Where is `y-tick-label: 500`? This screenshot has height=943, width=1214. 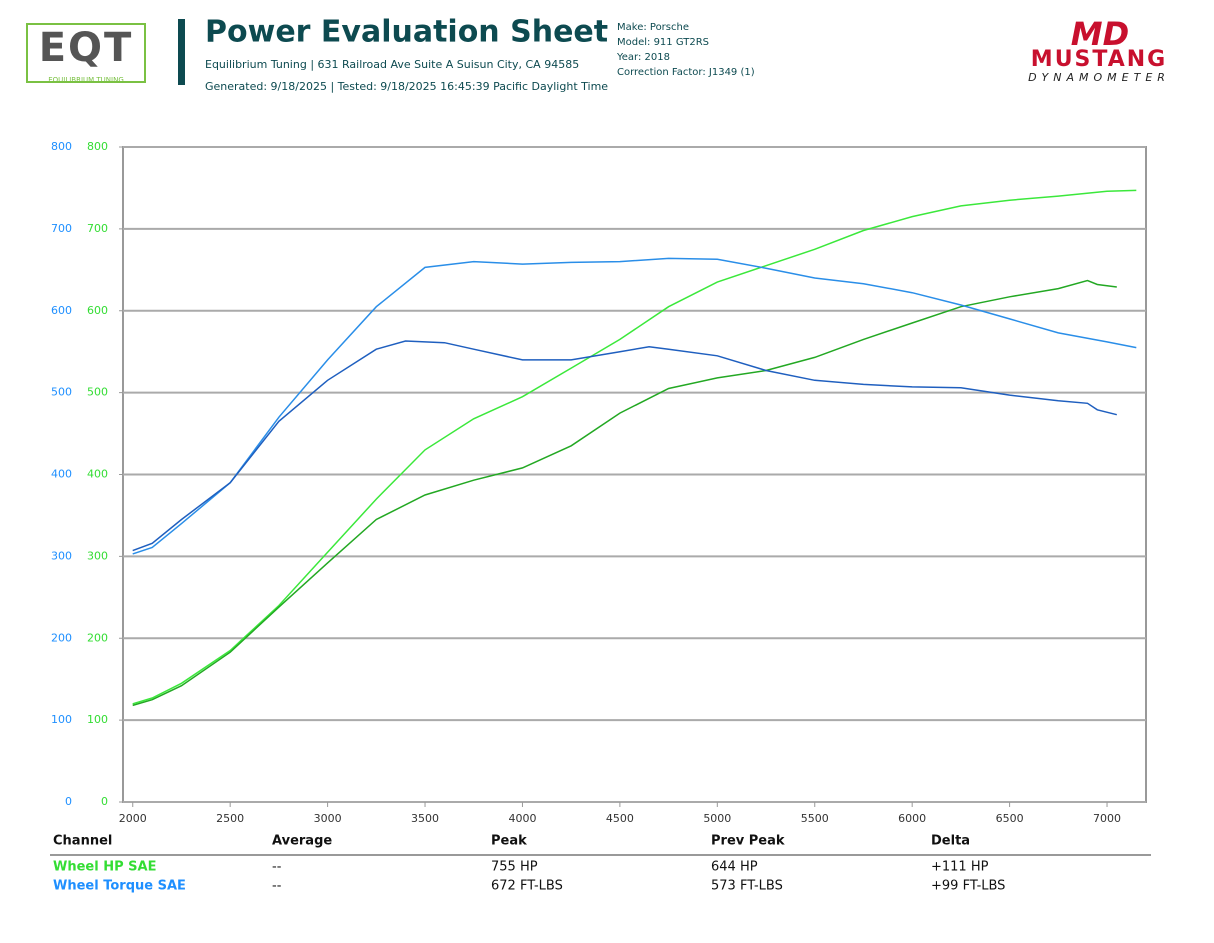 y-tick-label: 500 is located at coordinates (61, 392).